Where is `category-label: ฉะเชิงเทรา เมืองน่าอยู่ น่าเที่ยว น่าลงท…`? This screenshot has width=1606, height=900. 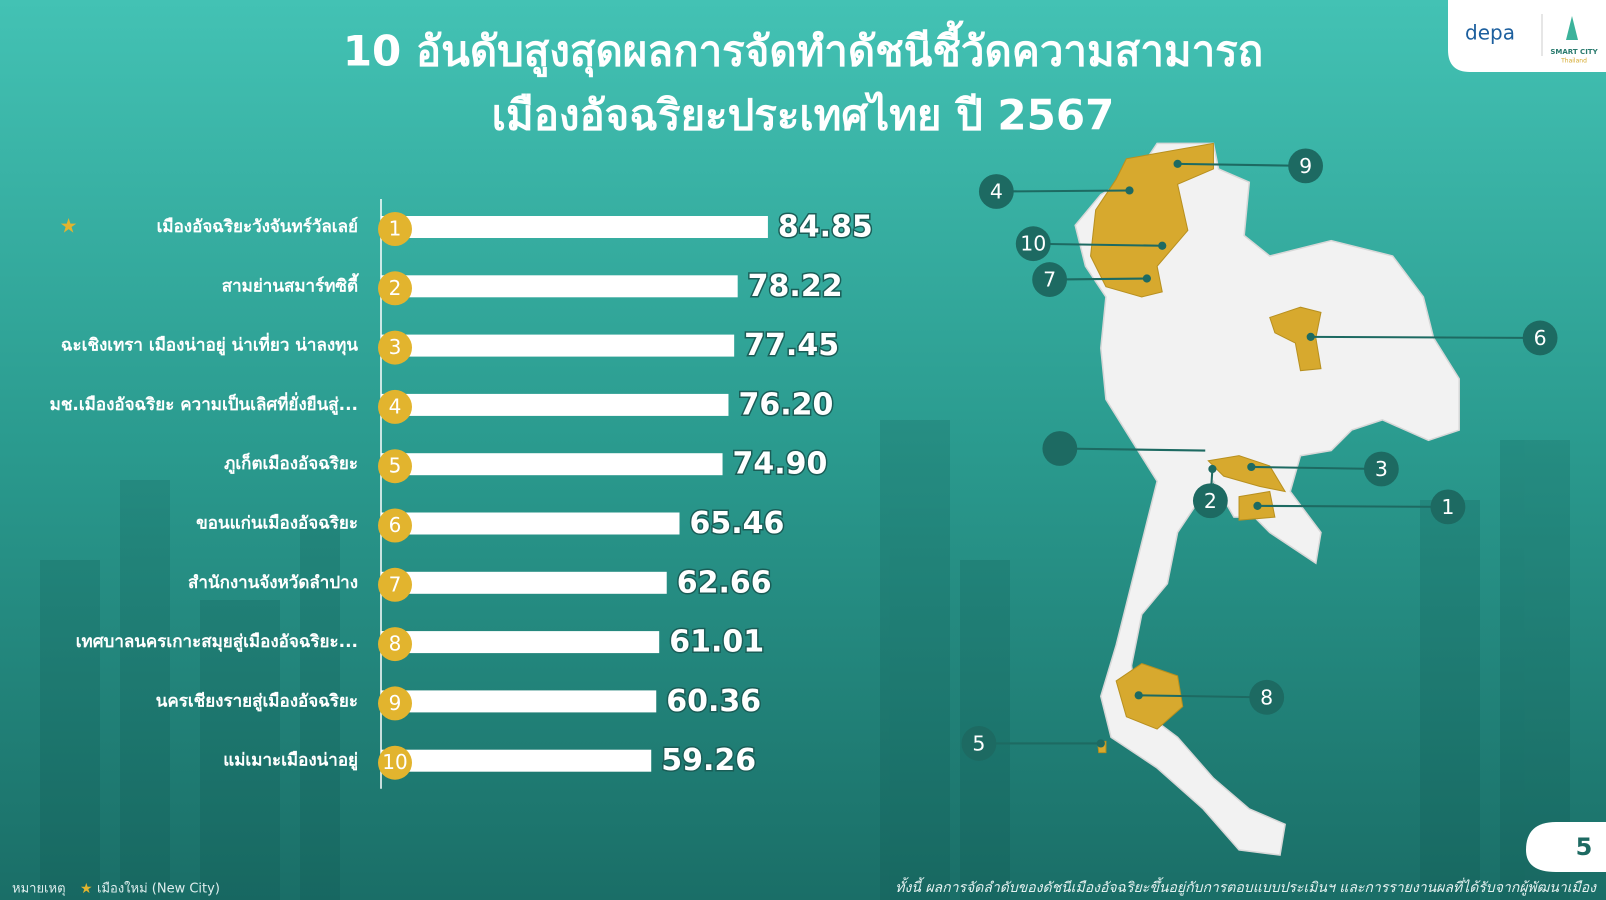 category-label: ฉะเชิงเทรา เมืองน่าอยู่ น่าเที่ยว น่าลงท… is located at coordinates (209, 345).